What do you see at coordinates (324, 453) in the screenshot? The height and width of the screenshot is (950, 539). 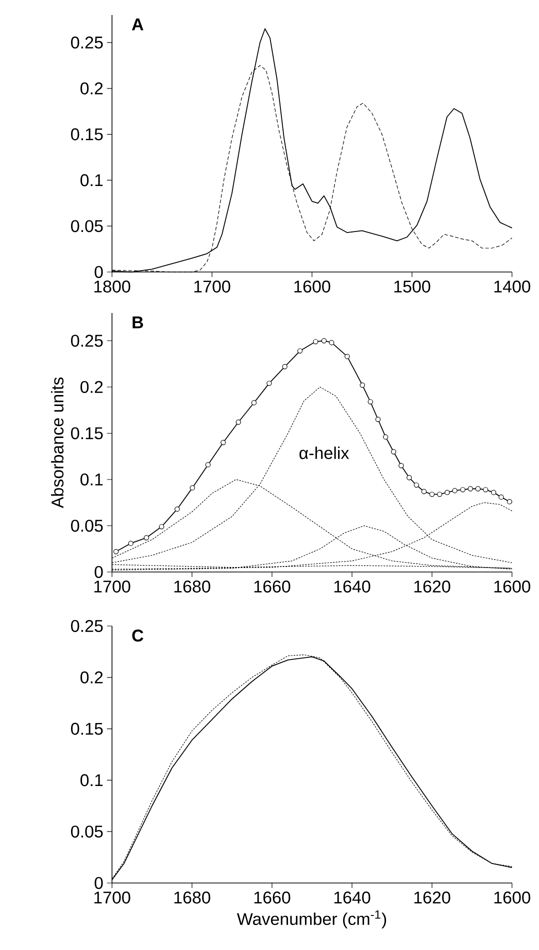 I see `annotation: α-helix` at bounding box center [324, 453].